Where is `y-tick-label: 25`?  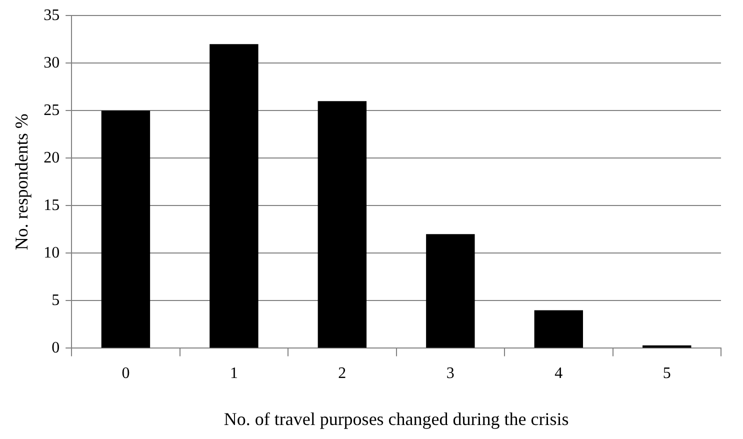 y-tick-label: 25 is located at coordinates (52, 110).